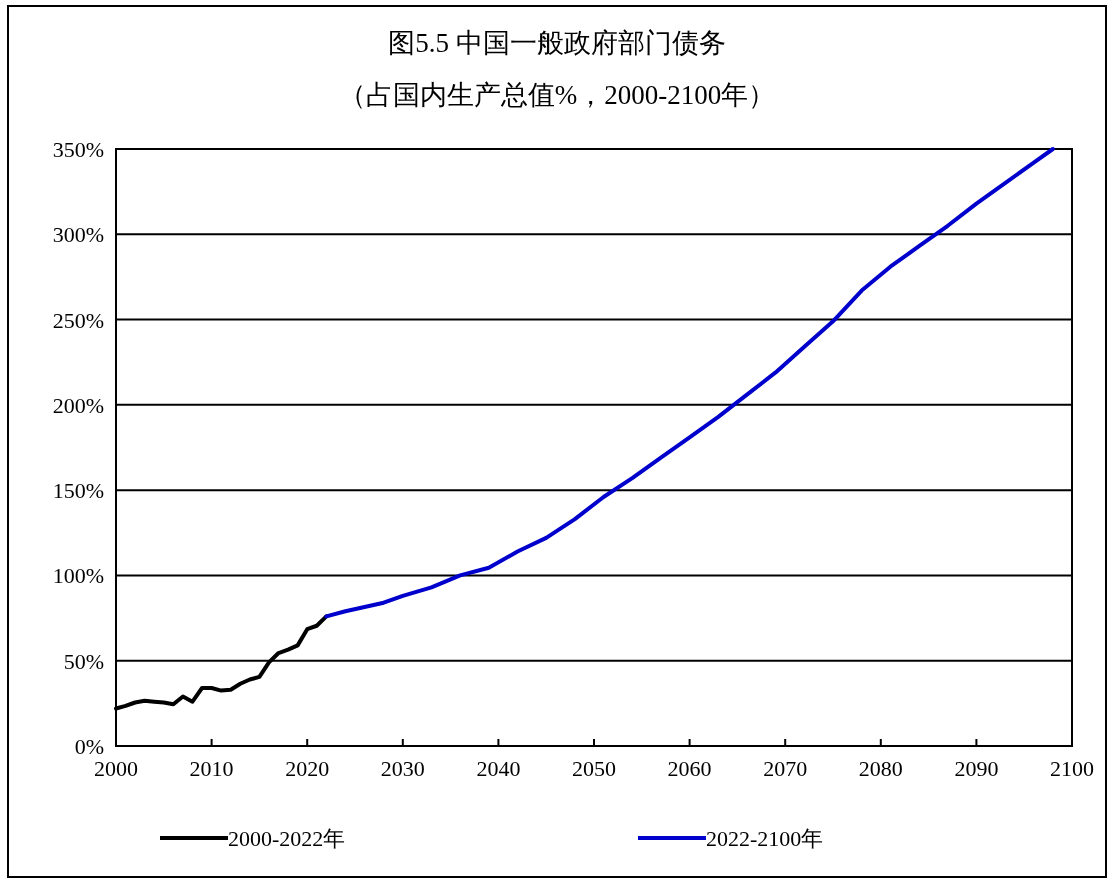 The width and height of the screenshot is (1114, 883). What do you see at coordinates (211, 768) in the screenshot?
I see `x-tick-label: 2010` at bounding box center [211, 768].